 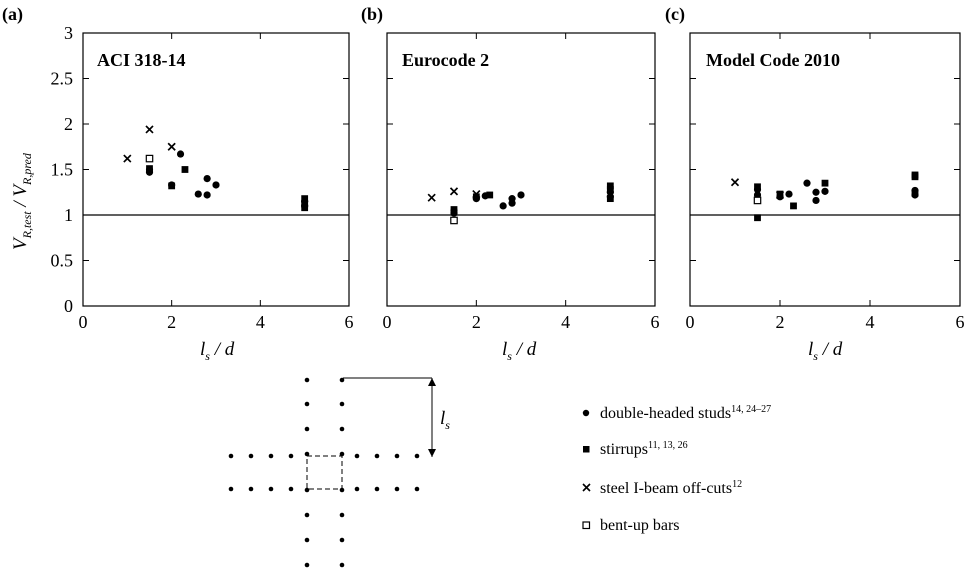 What do you see at coordinates (586, 449) in the screenshot?
I see `filled-square-marker-icon` at bounding box center [586, 449].